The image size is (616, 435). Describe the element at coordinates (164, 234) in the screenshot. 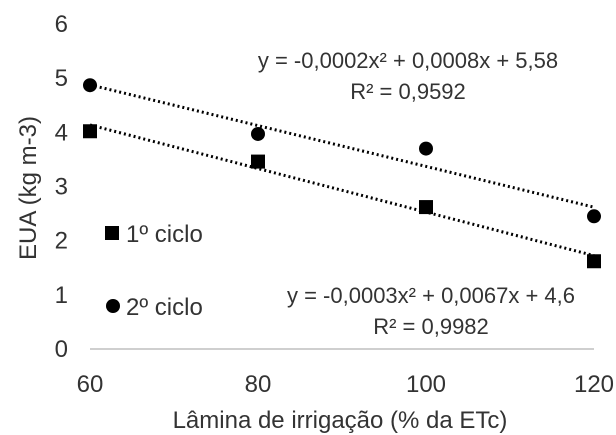

I see `legend-label-1st-cycle: 1º ciclo` at that location.